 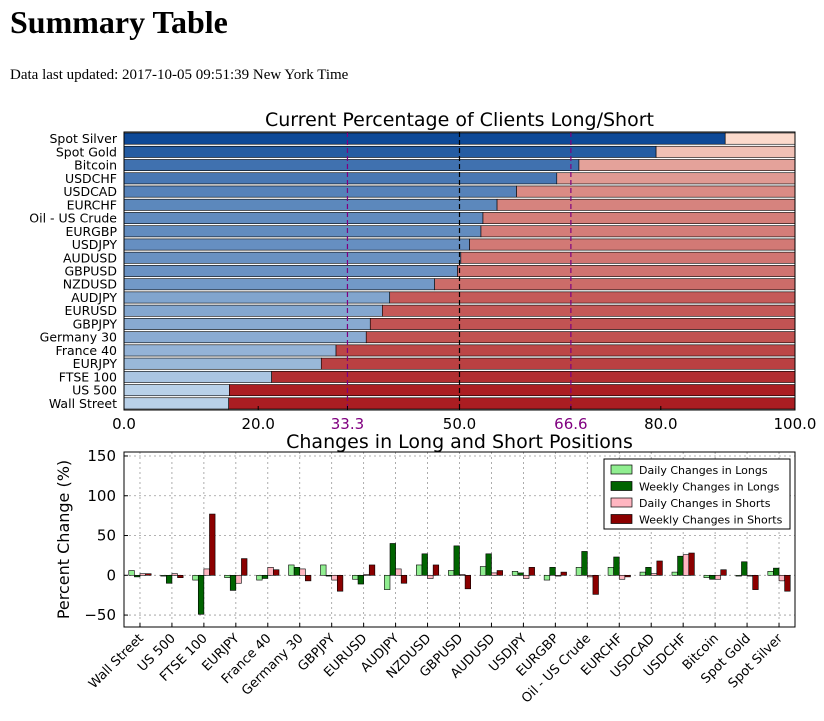 What do you see at coordinates (63, 539) in the screenshot?
I see `y-axis-label: Percent Change (%)` at bounding box center [63, 539].